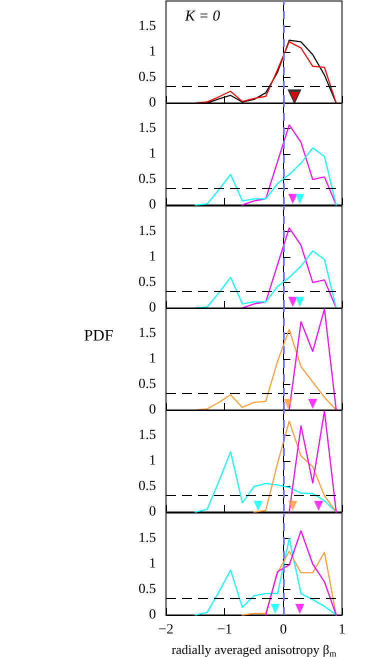 The image size is (387, 657). What do you see at coordinates (202, 16) in the screenshot?
I see `annotation: K = 0` at bounding box center [202, 16].